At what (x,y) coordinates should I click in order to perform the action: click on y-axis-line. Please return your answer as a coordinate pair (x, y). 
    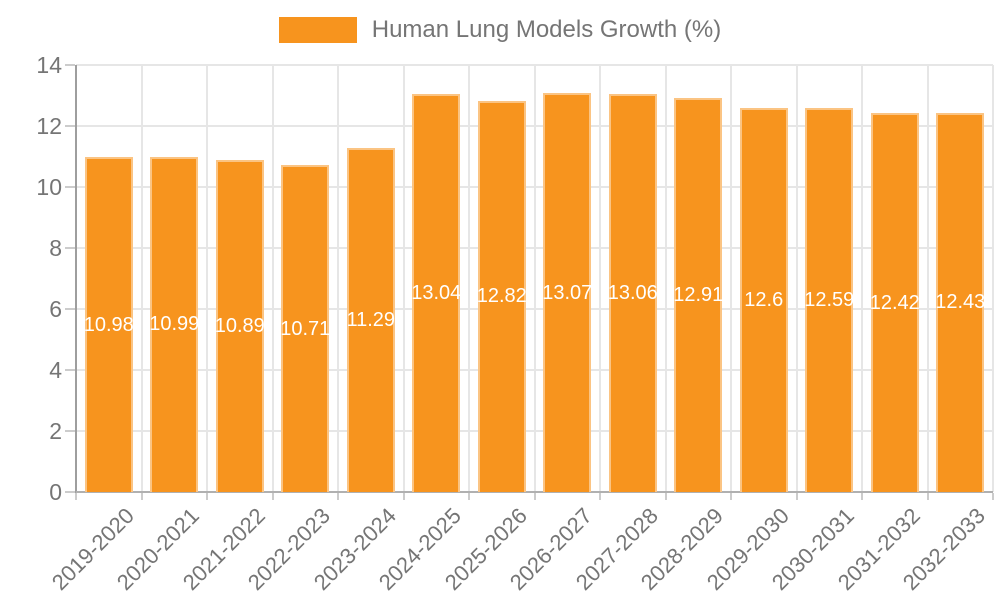
    Looking at the image, I should click on (76, 279).